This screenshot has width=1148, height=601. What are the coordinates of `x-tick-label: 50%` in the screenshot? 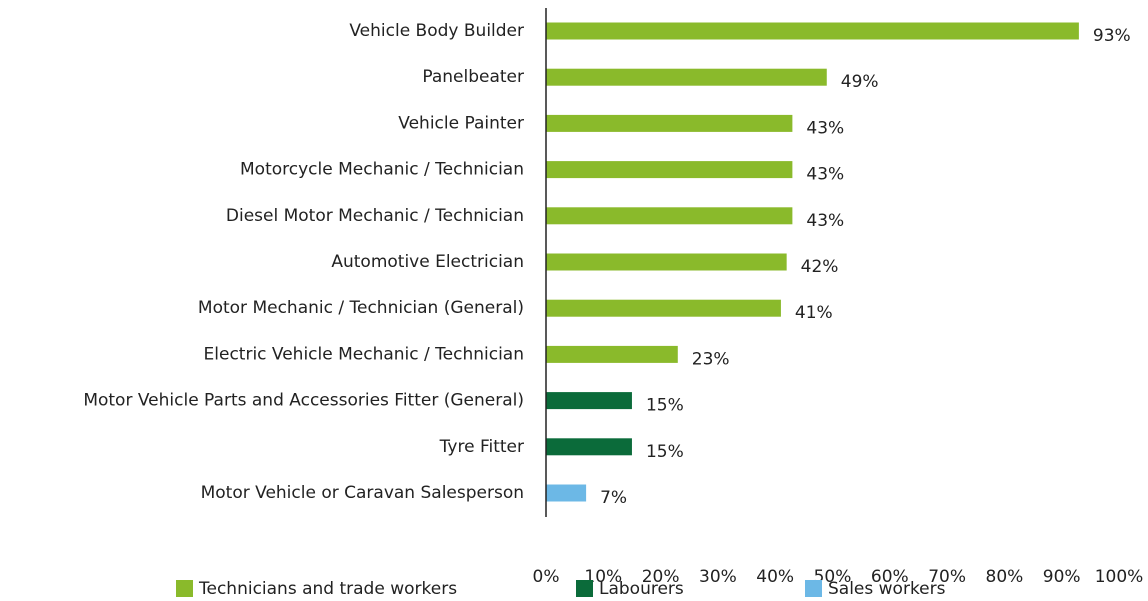 It's located at (833, 577).